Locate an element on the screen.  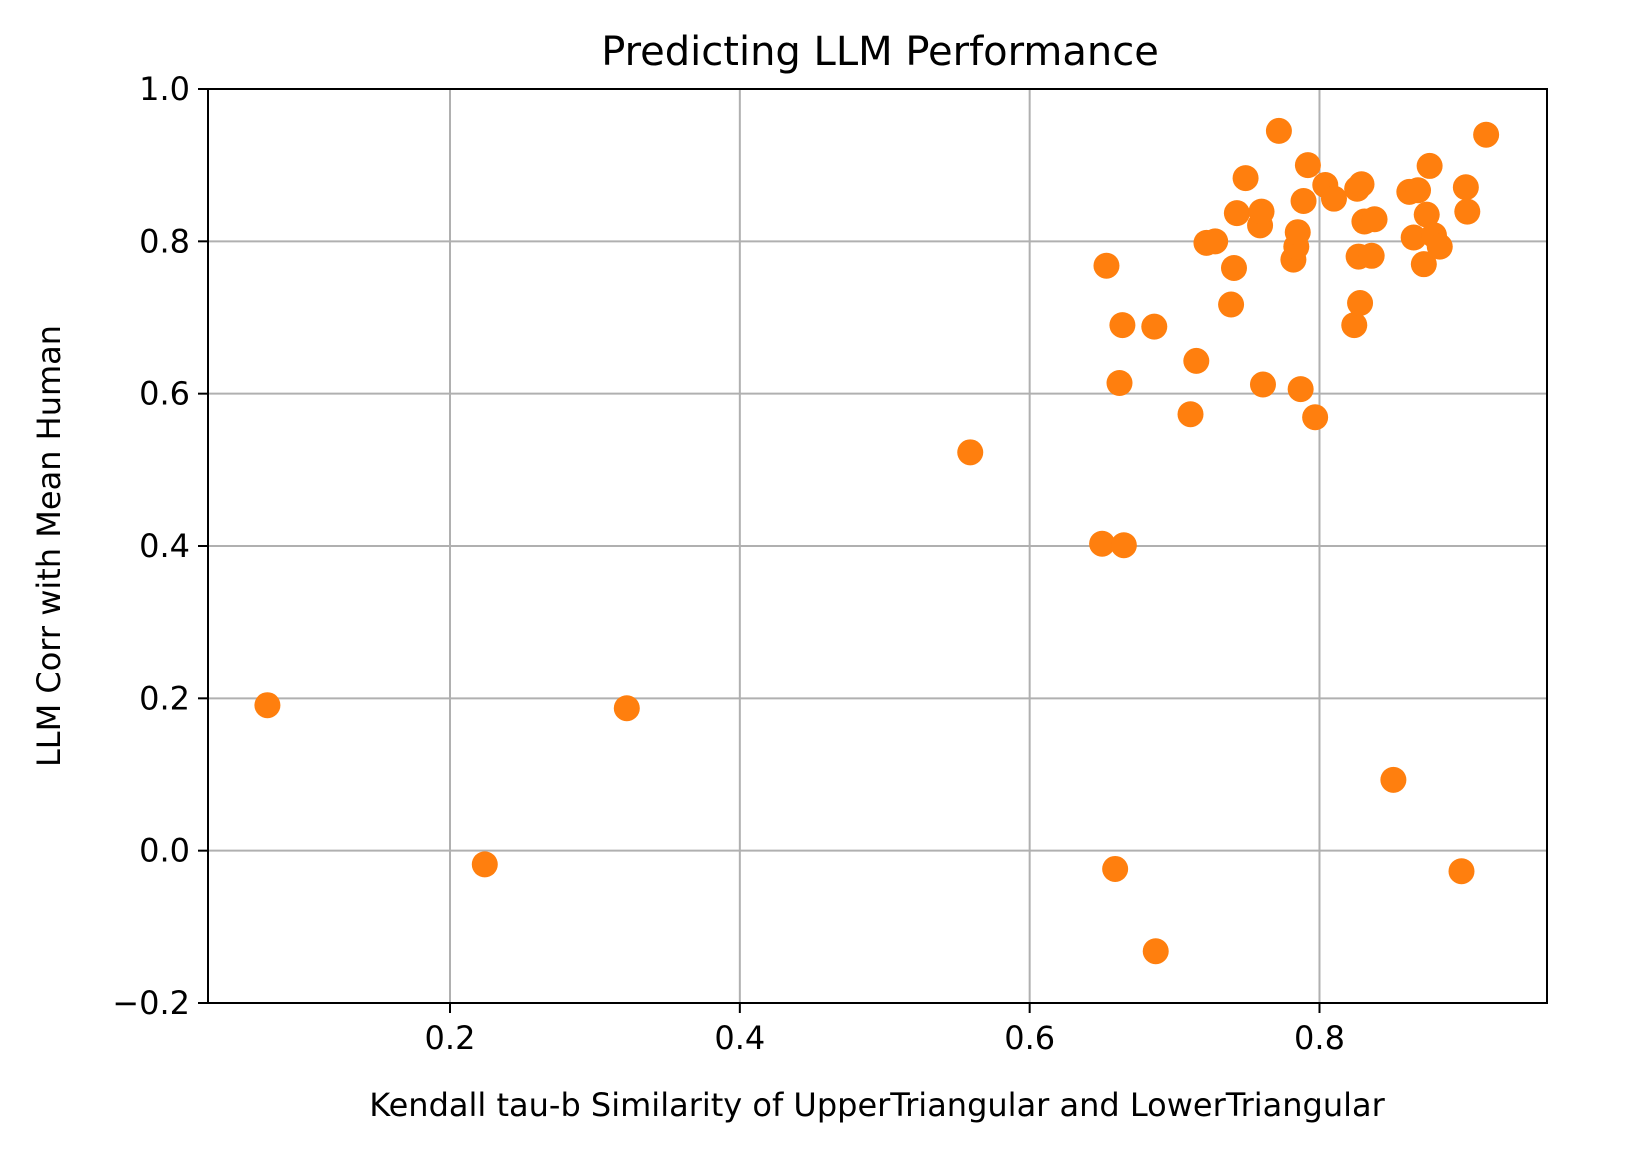
y-tick-label: 0.4 is located at coordinates (164, 546).